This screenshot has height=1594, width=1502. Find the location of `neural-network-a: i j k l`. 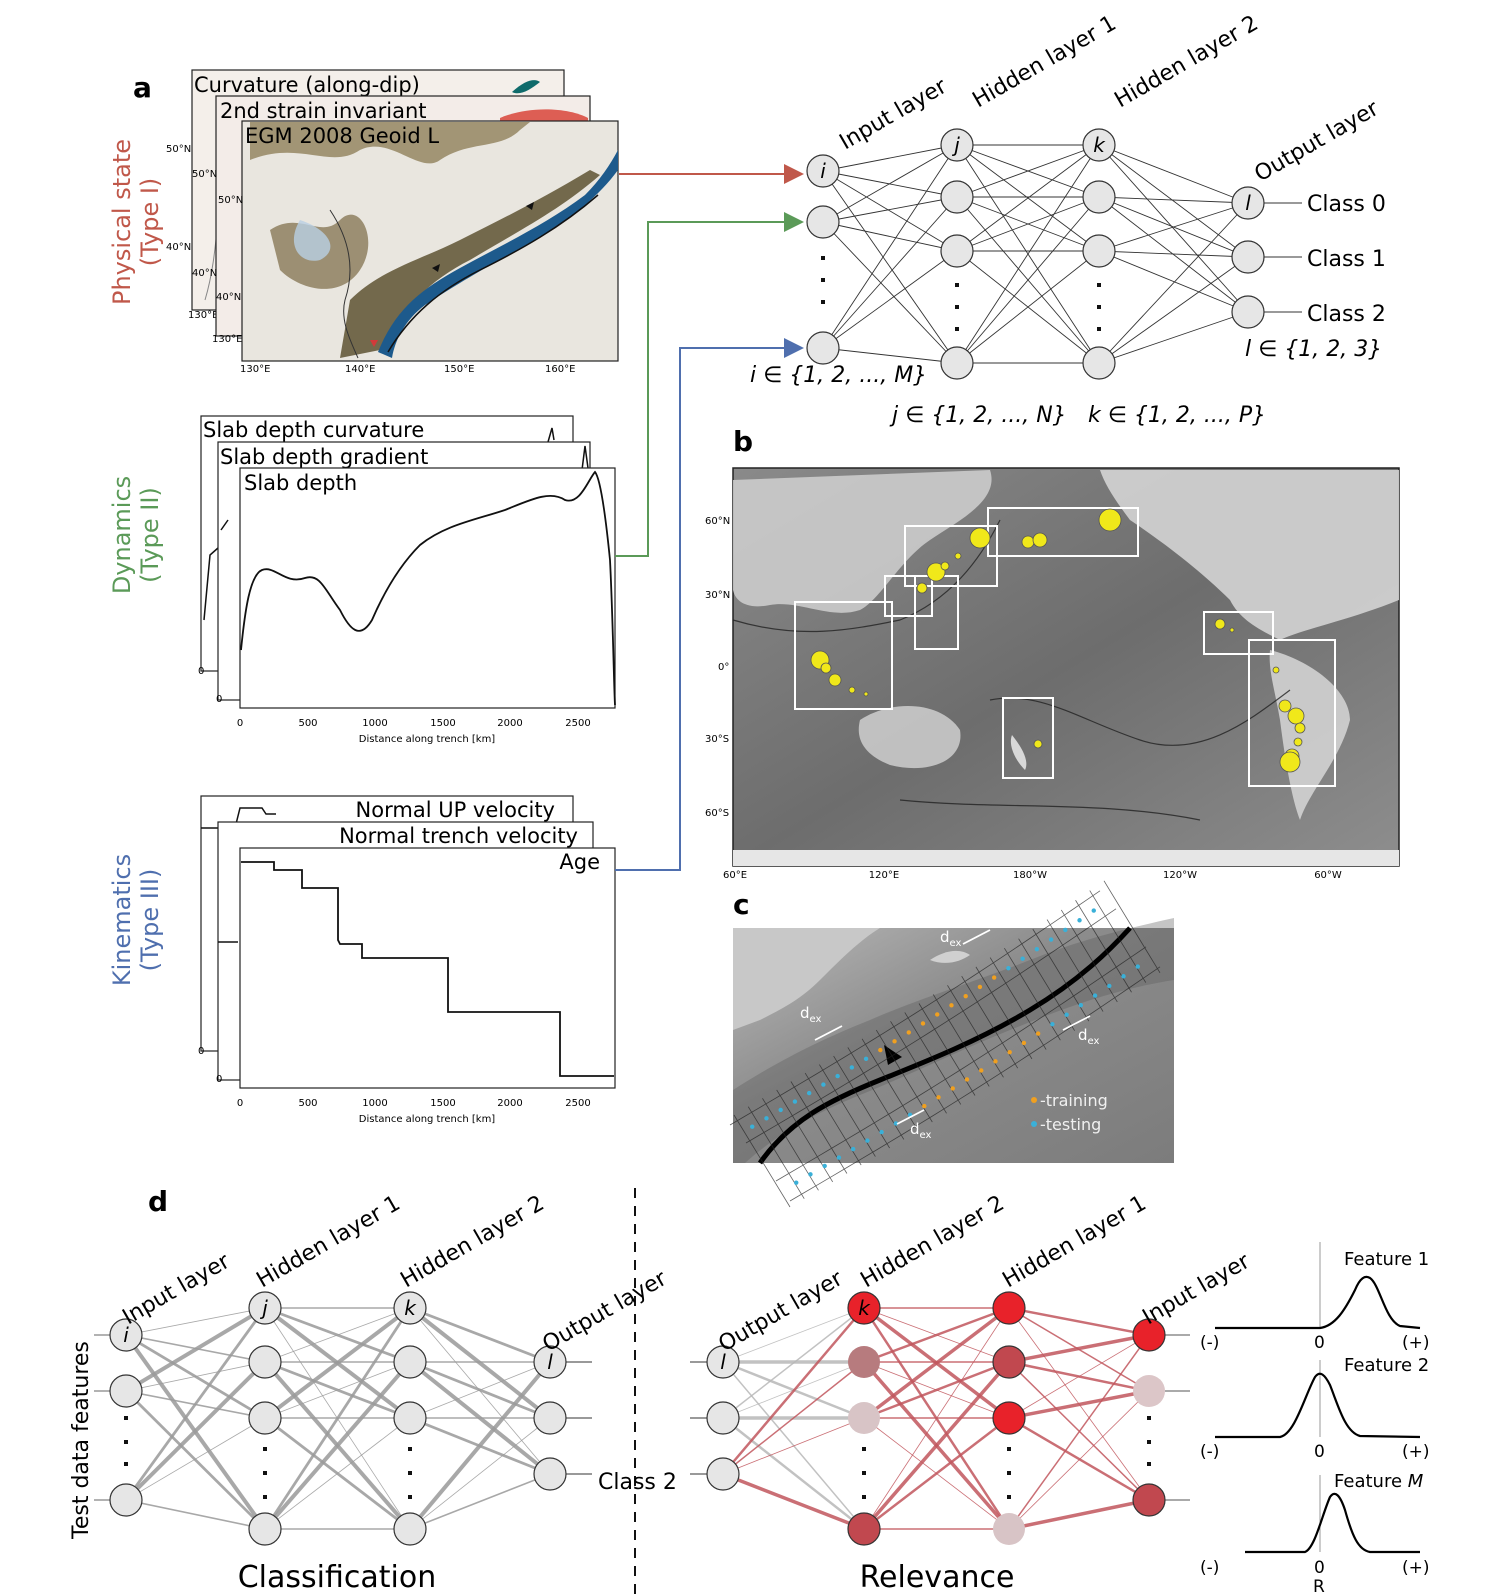

neural-network-a: i j k l is located at coordinates (1054, 254).